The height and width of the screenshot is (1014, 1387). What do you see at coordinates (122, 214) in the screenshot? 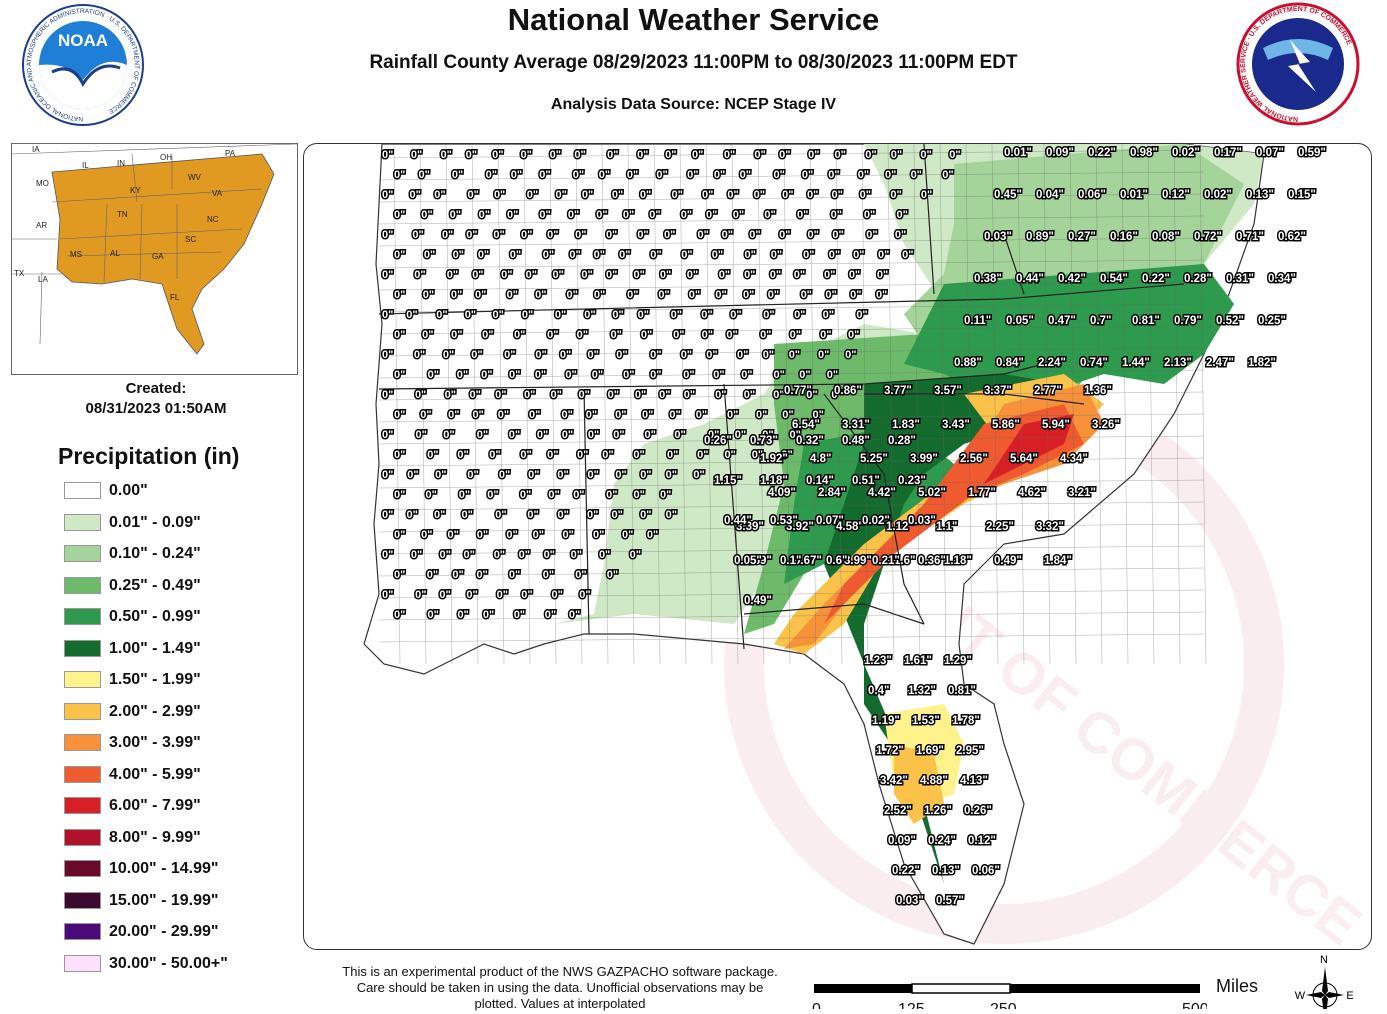
I see `svg-text: TN` at bounding box center [122, 214].